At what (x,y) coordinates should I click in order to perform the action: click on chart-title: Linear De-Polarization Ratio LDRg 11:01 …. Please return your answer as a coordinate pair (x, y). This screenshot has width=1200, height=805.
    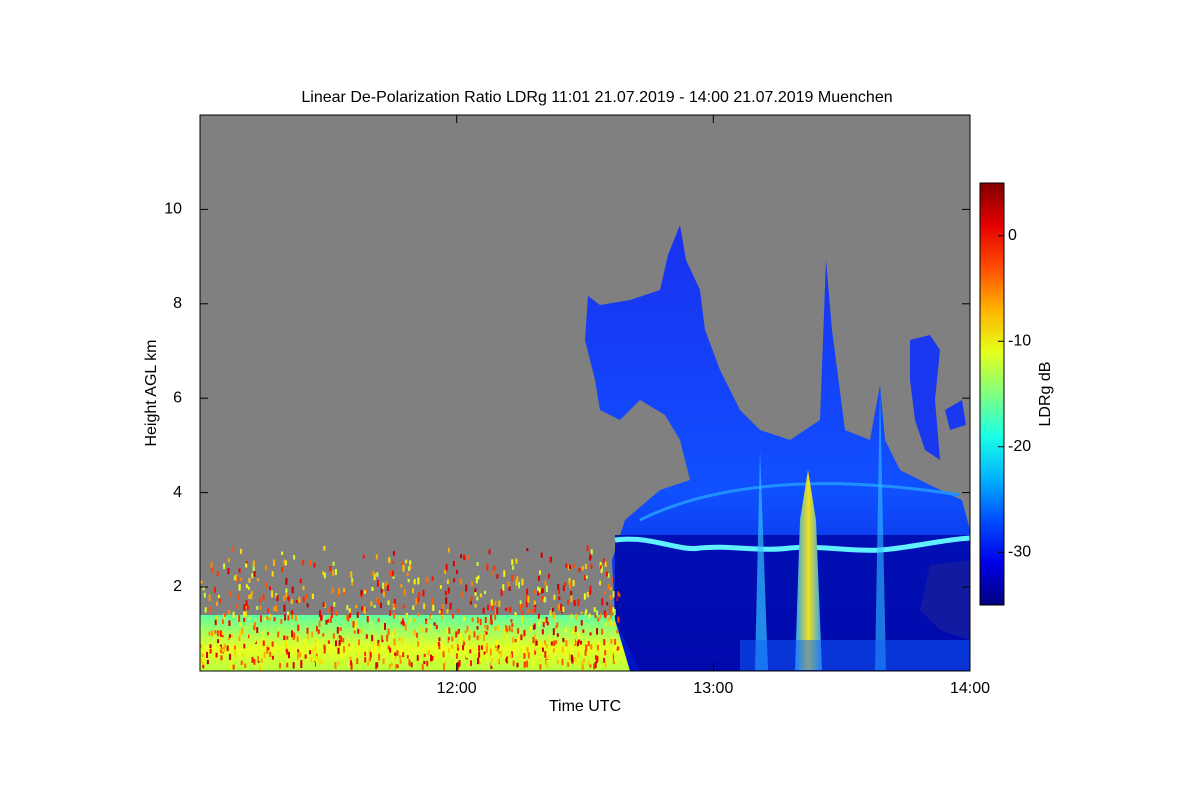
    Looking at the image, I should click on (596, 97).